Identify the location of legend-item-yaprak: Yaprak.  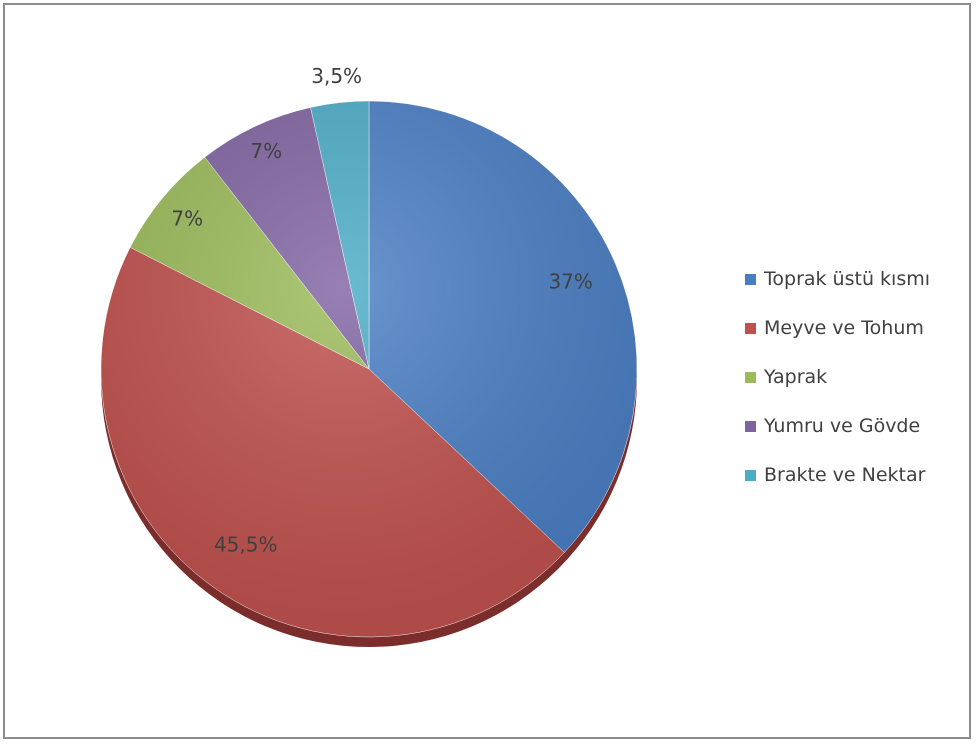
(837, 377).